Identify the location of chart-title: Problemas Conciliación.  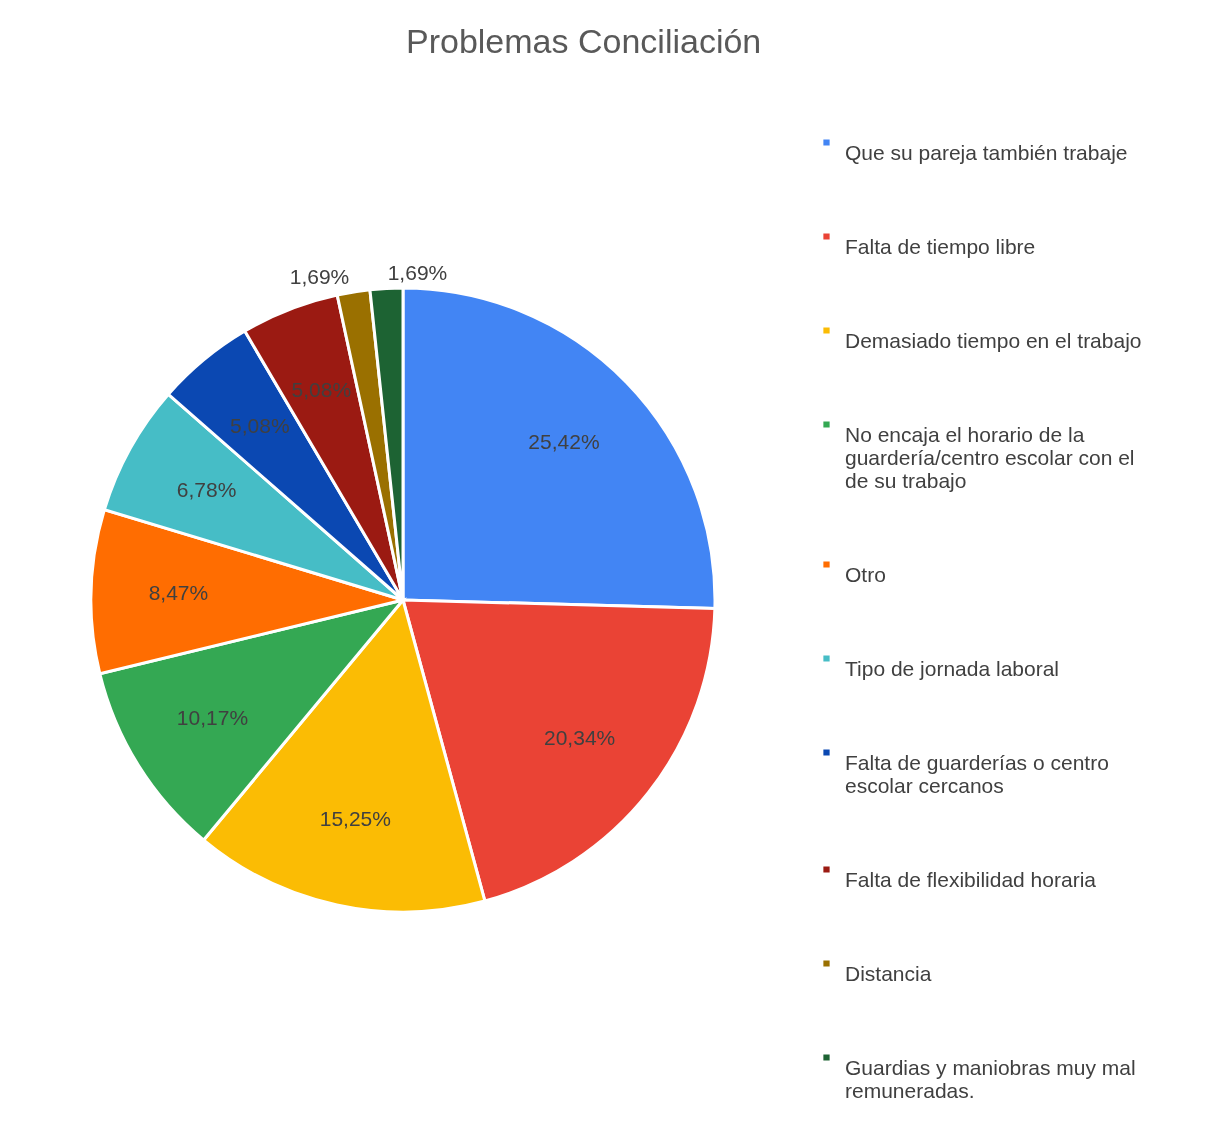
(584, 41).